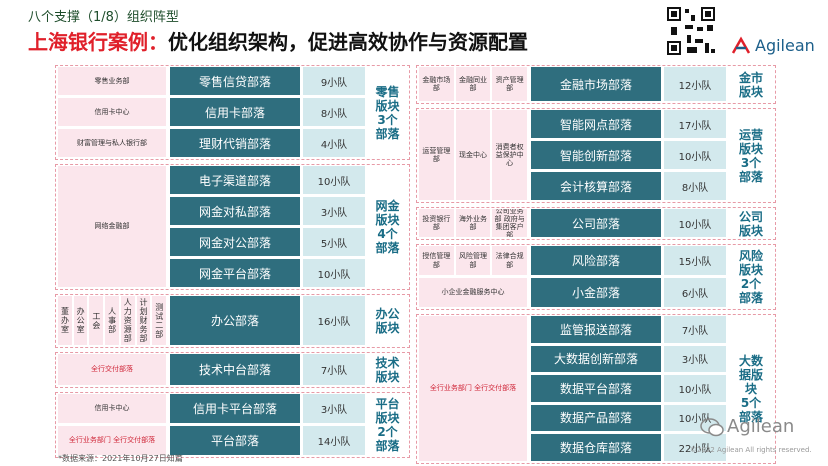  I want to click on block-label: 金市 版块, so click(751, 84).